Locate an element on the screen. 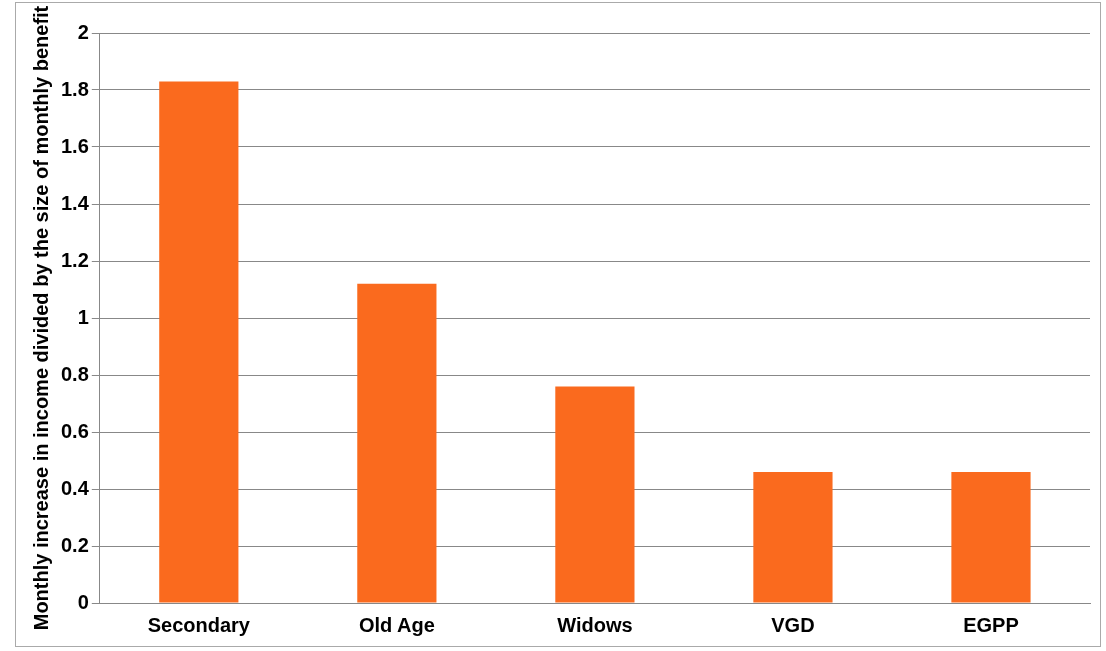 This screenshot has height=651, width=1106. y-axis-title: Monthly increase in income divided by the size of monthly benefit is located at coordinates (40, 318).